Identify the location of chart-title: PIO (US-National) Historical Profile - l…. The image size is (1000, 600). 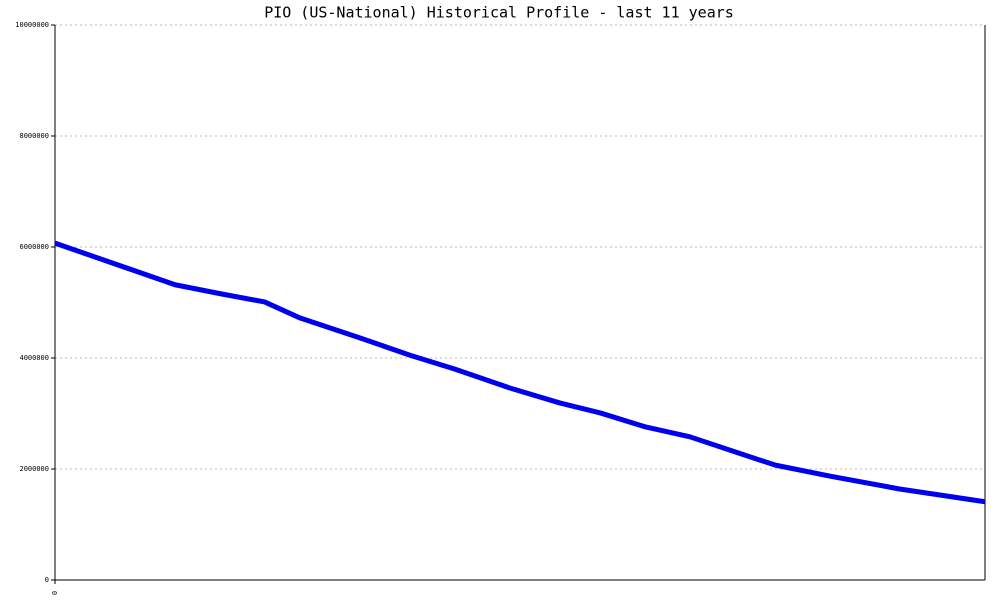
(499, 13).